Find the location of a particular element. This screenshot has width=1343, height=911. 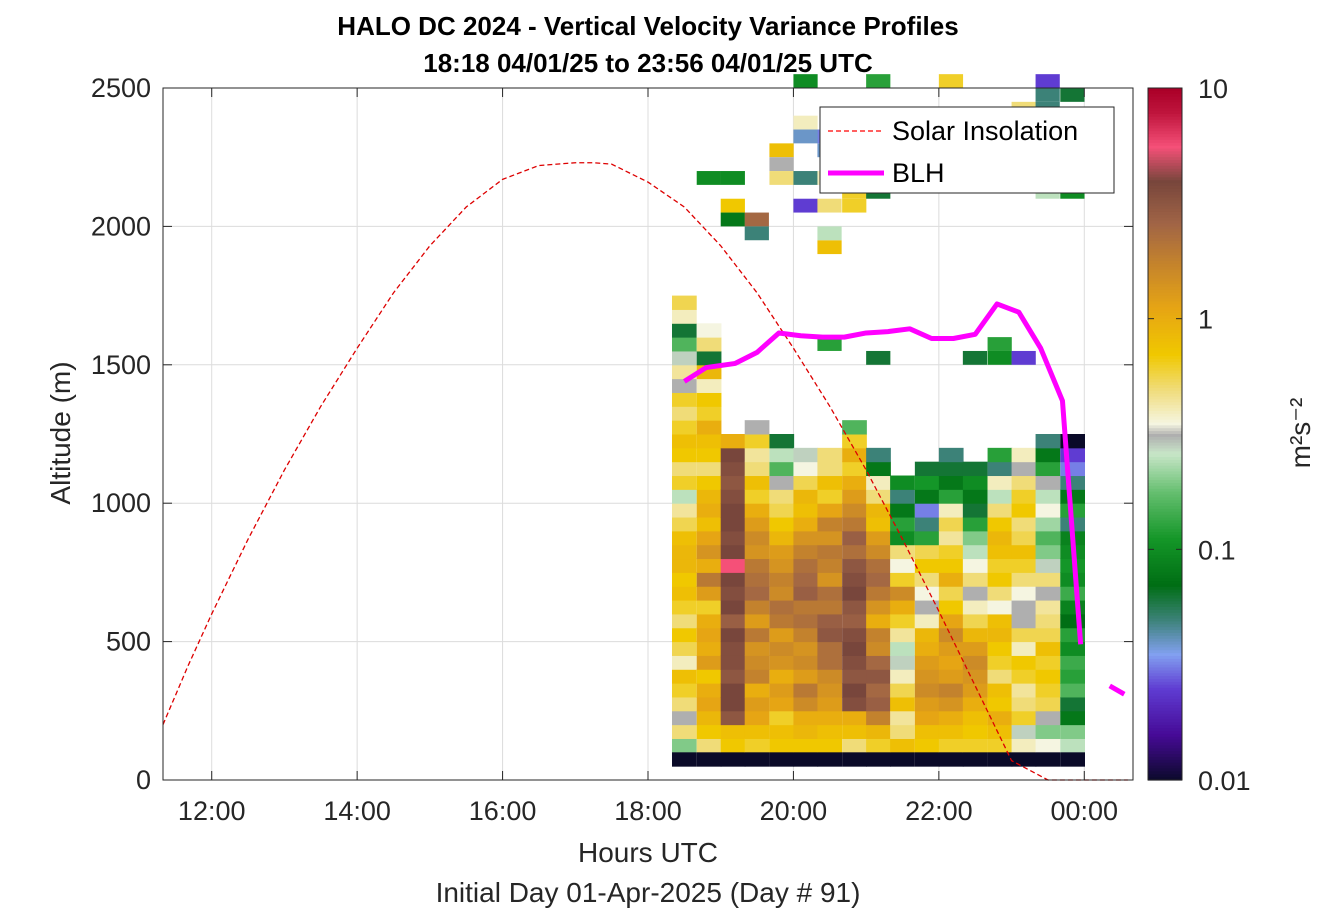

y-tick-label: 0 is located at coordinates (143, 780).